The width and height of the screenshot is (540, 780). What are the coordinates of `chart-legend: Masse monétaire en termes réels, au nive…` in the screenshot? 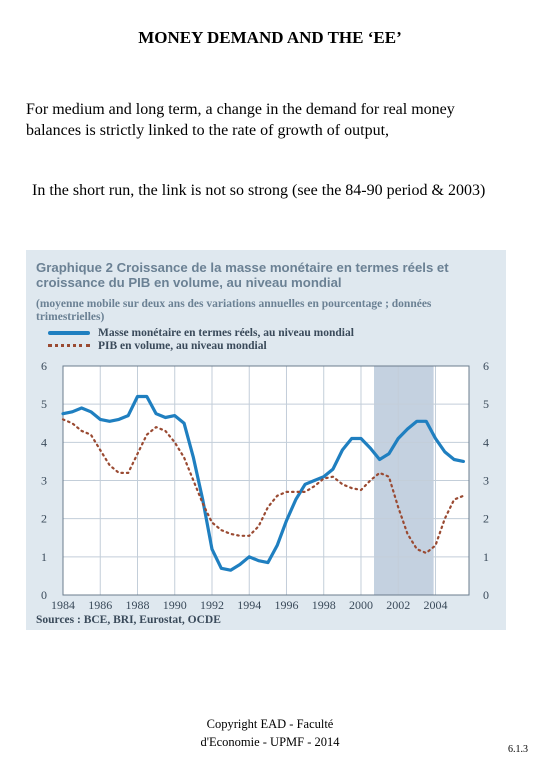 It's located at (201, 339).